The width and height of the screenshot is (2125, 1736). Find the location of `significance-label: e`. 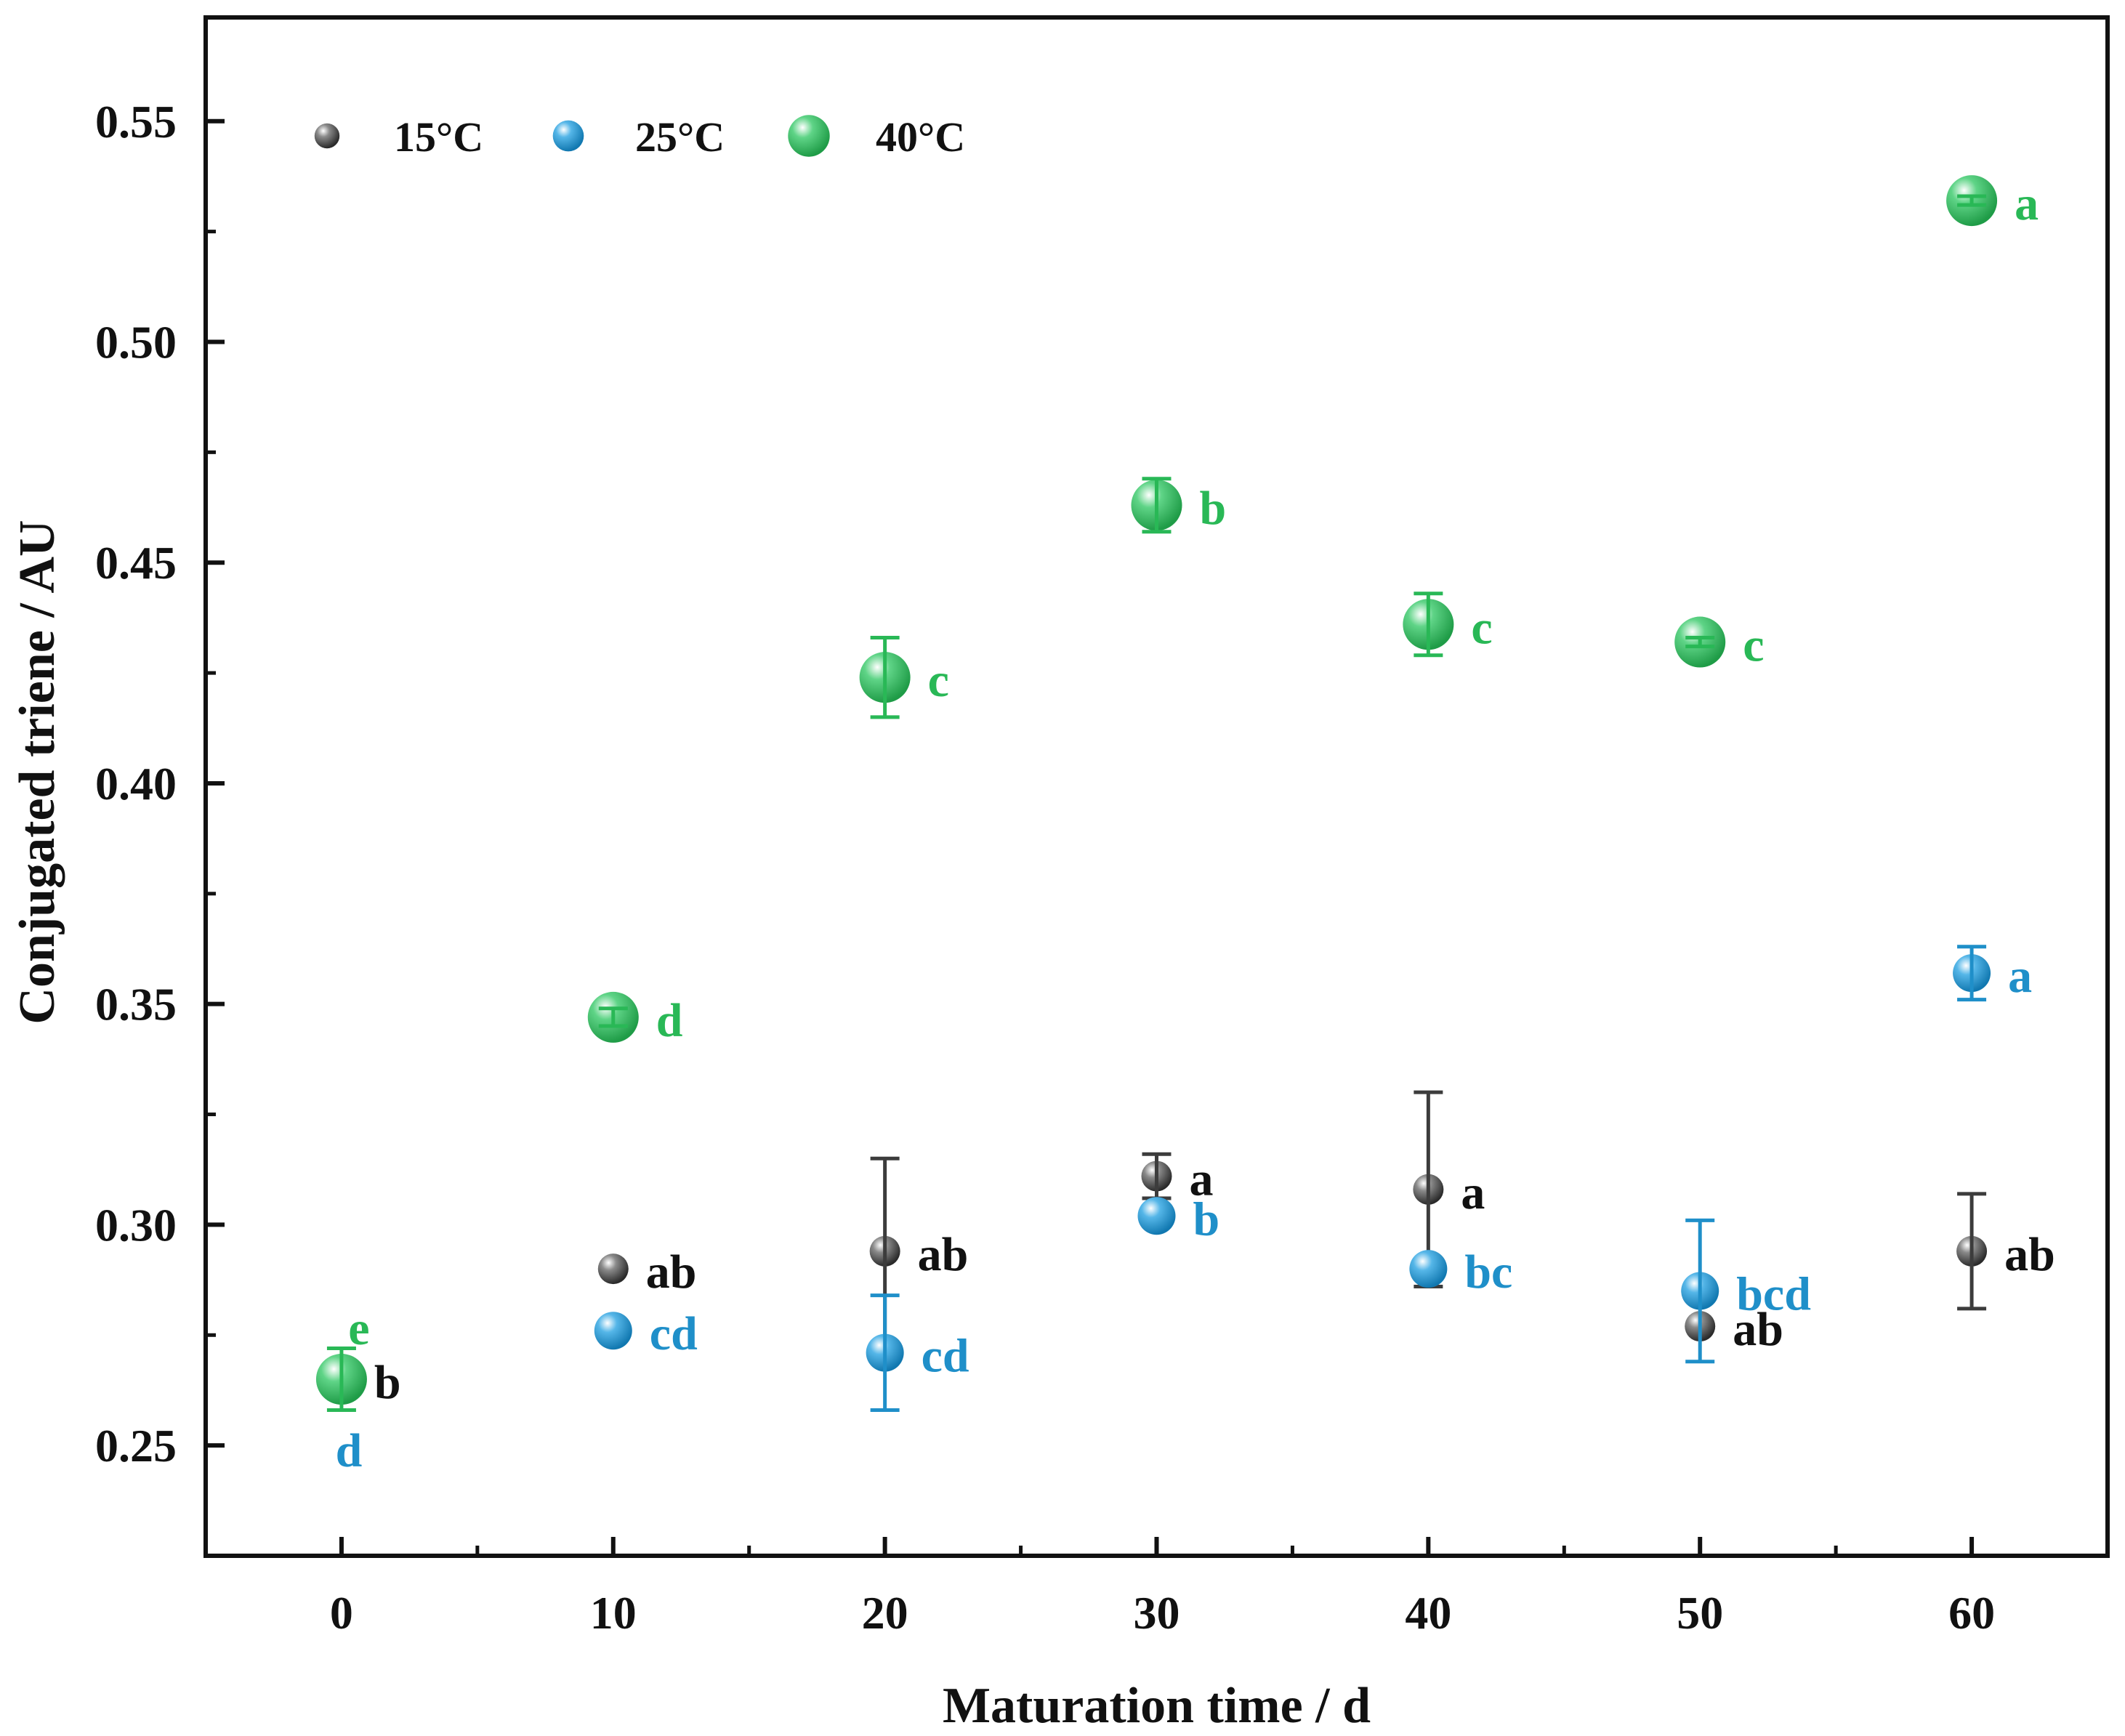

significance-label: e is located at coordinates (358, 1328).